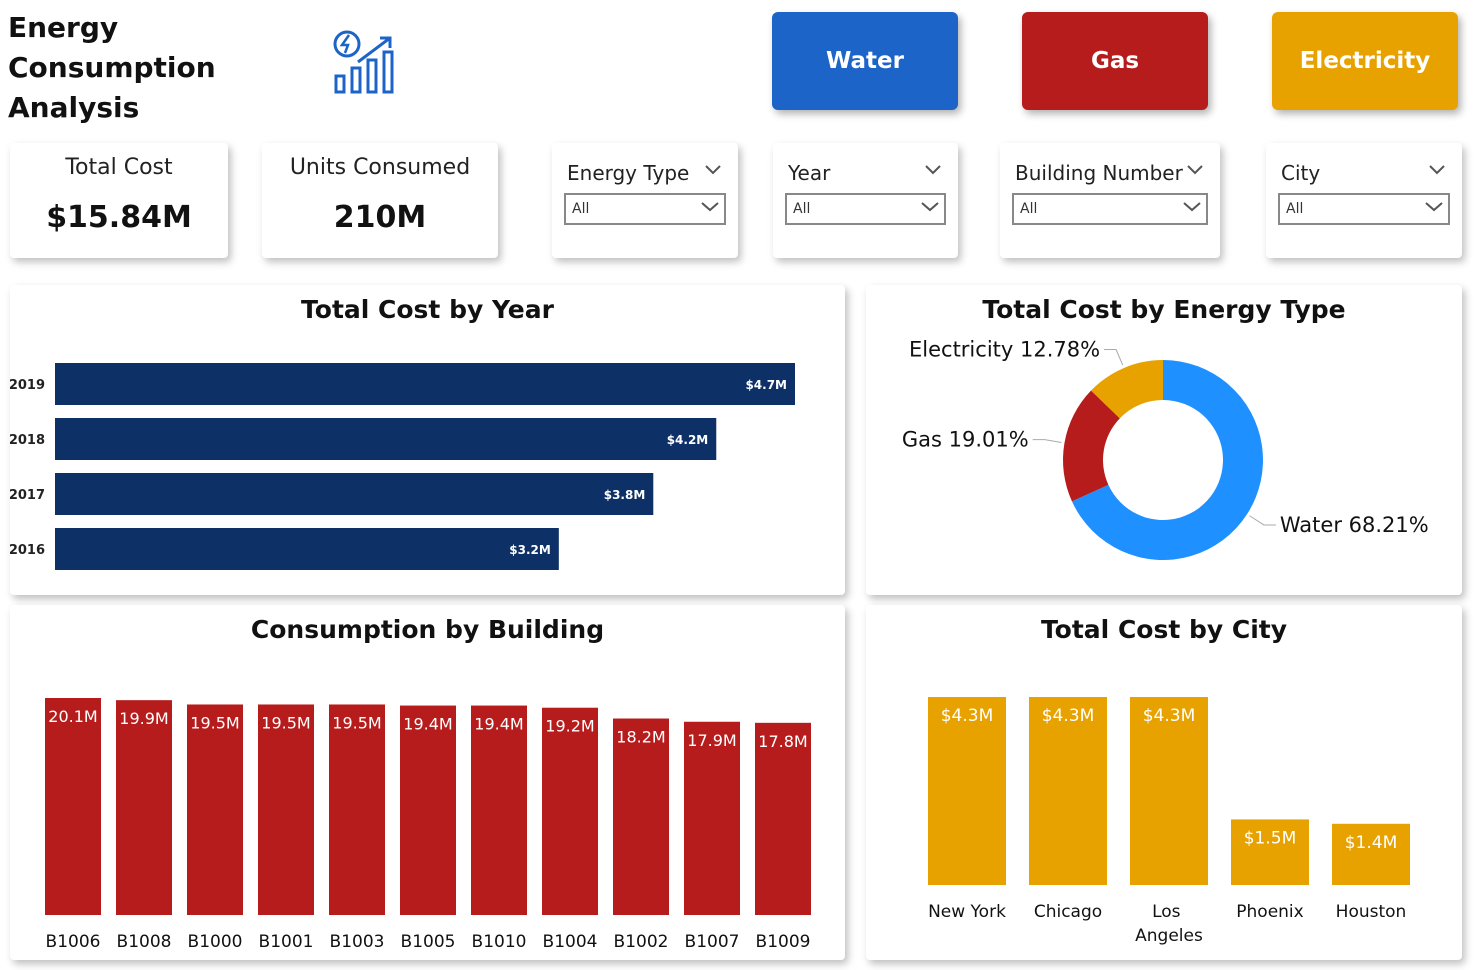  What do you see at coordinates (766, 385) in the screenshot?
I see `value-label: $4.7M` at bounding box center [766, 385].